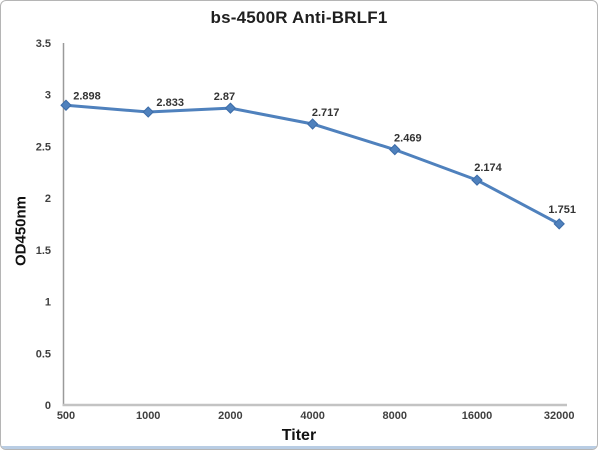 Image resolution: width=600 pixels, height=452 pixels. What do you see at coordinates (43, 354) in the screenshot?
I see `y-tick-label: 0.5` at bounding box center [43, 354].